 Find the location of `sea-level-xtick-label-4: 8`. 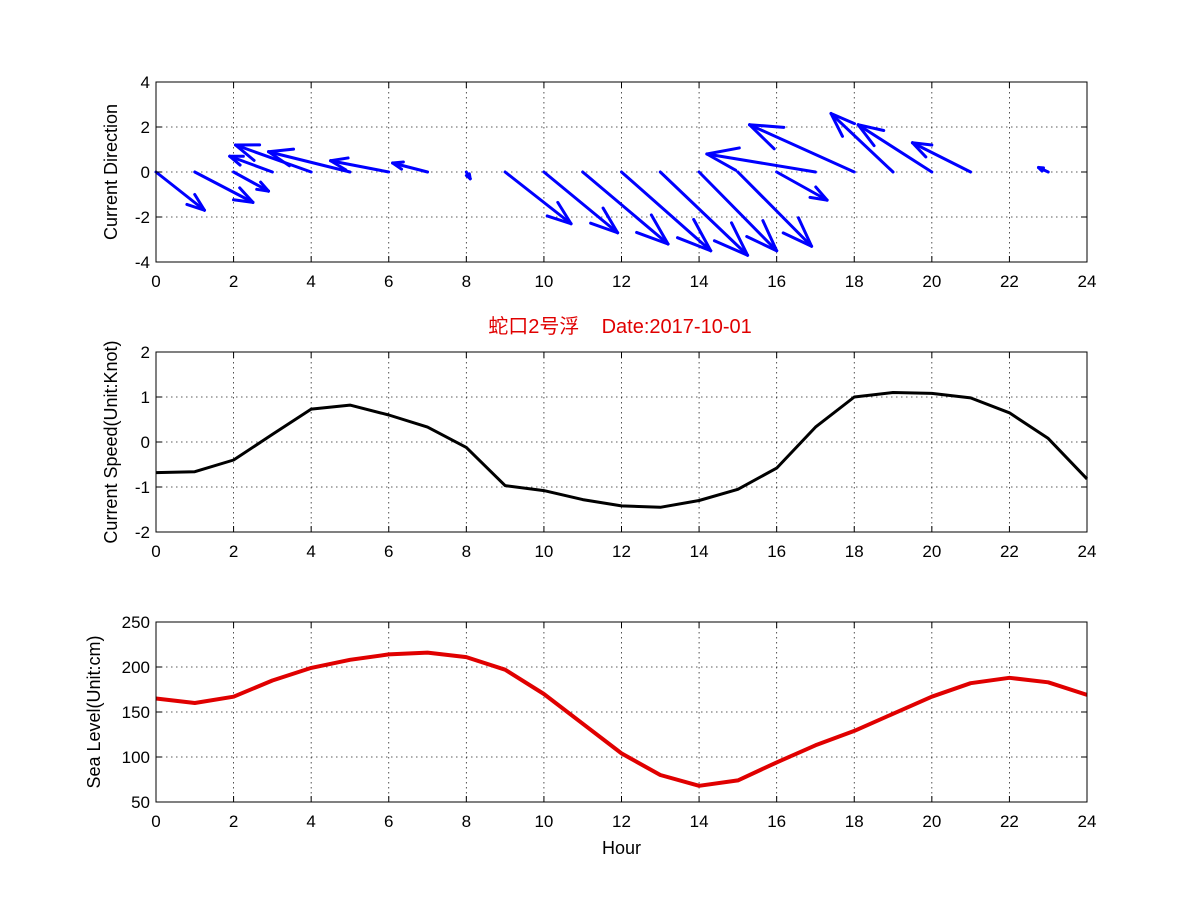

sea-level-xtick-label-4: 8 is located at coordinates (466, 821).